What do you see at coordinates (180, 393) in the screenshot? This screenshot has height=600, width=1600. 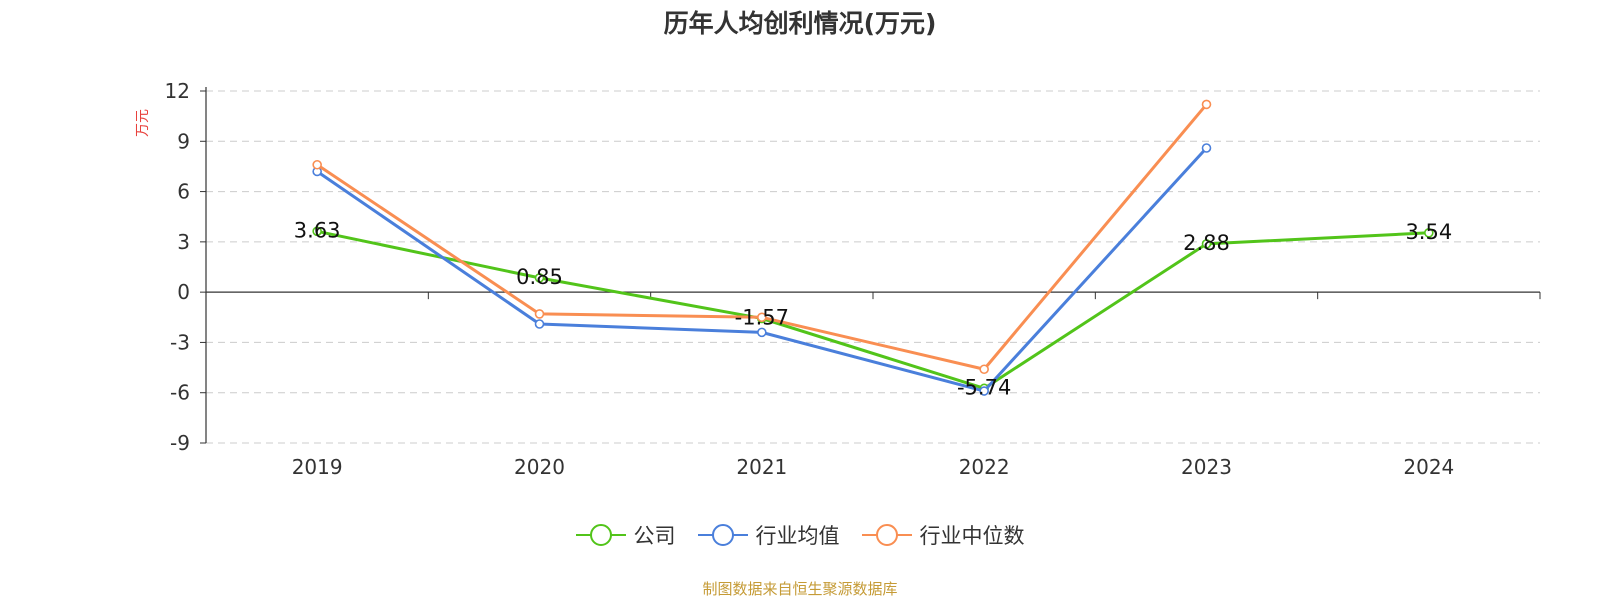 I see `y-tick-label: -6` at bounding box center [180, 393].